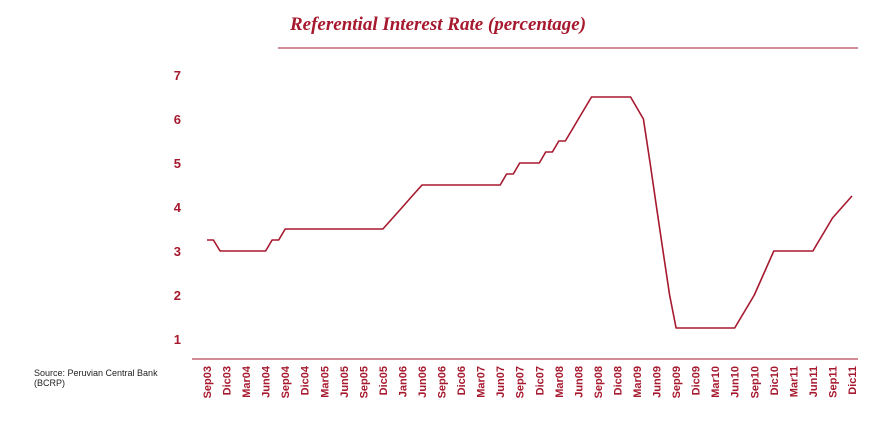  Describe the element at coordinates (716, 382) in the screenshot. I see `x-tick-label: Mar10` at that location.